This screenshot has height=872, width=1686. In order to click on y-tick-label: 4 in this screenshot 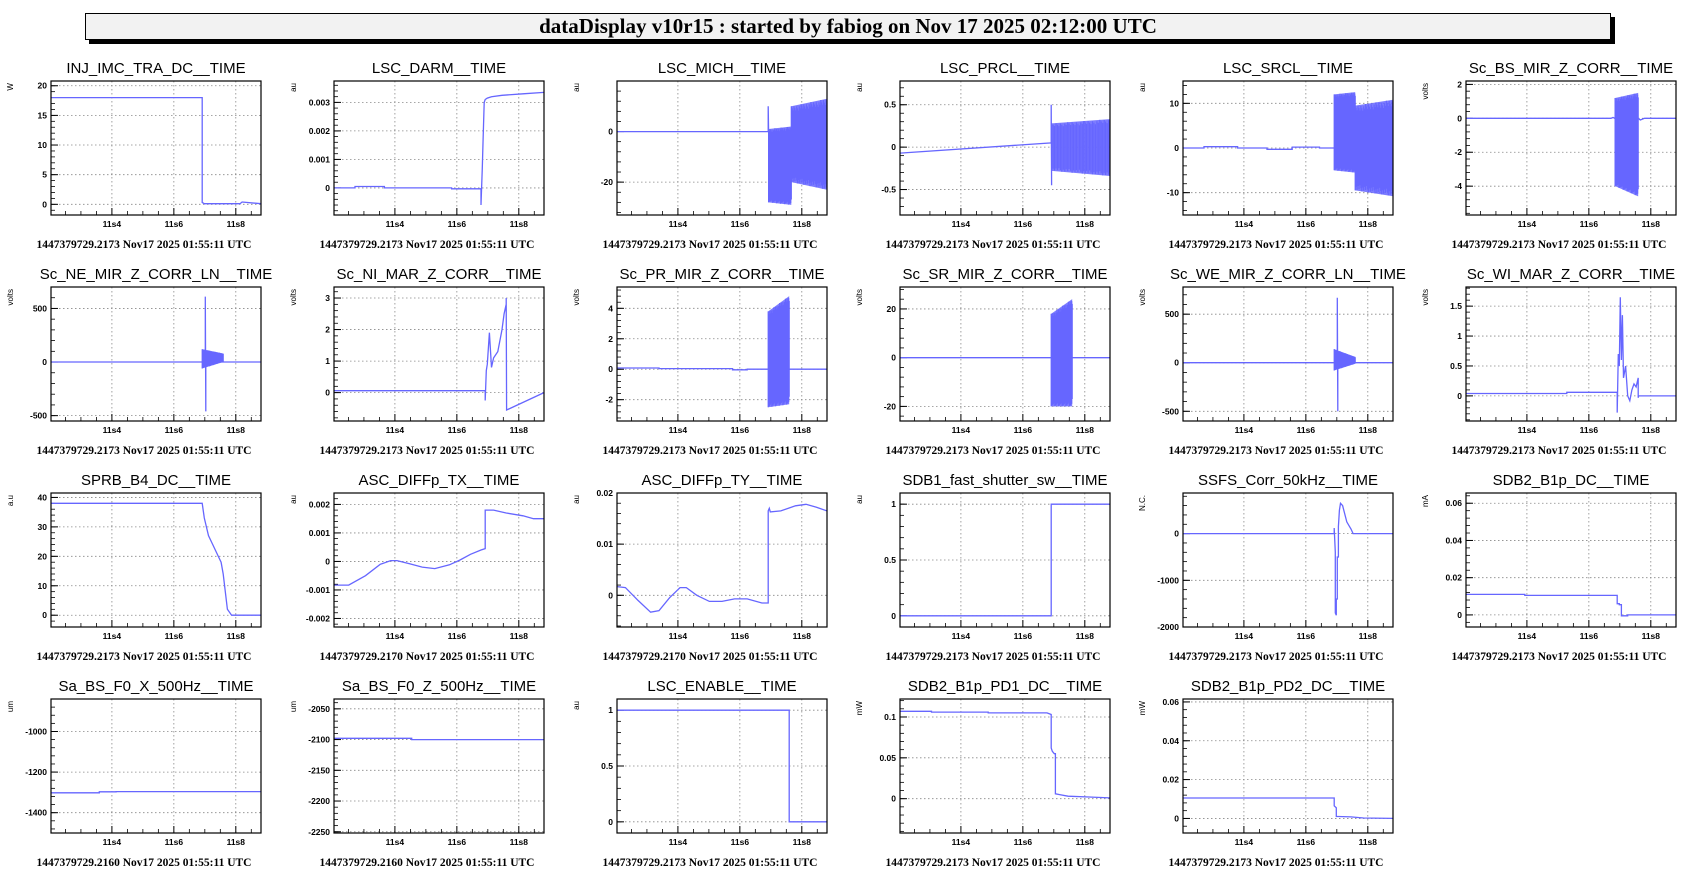, I will do `click(610, 308)`.